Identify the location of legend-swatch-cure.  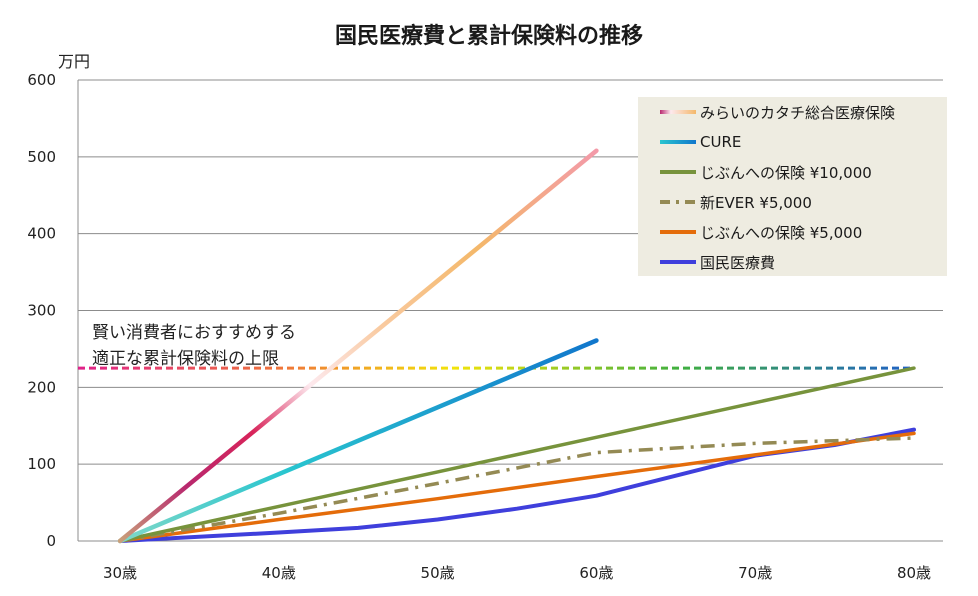
(678, 142).